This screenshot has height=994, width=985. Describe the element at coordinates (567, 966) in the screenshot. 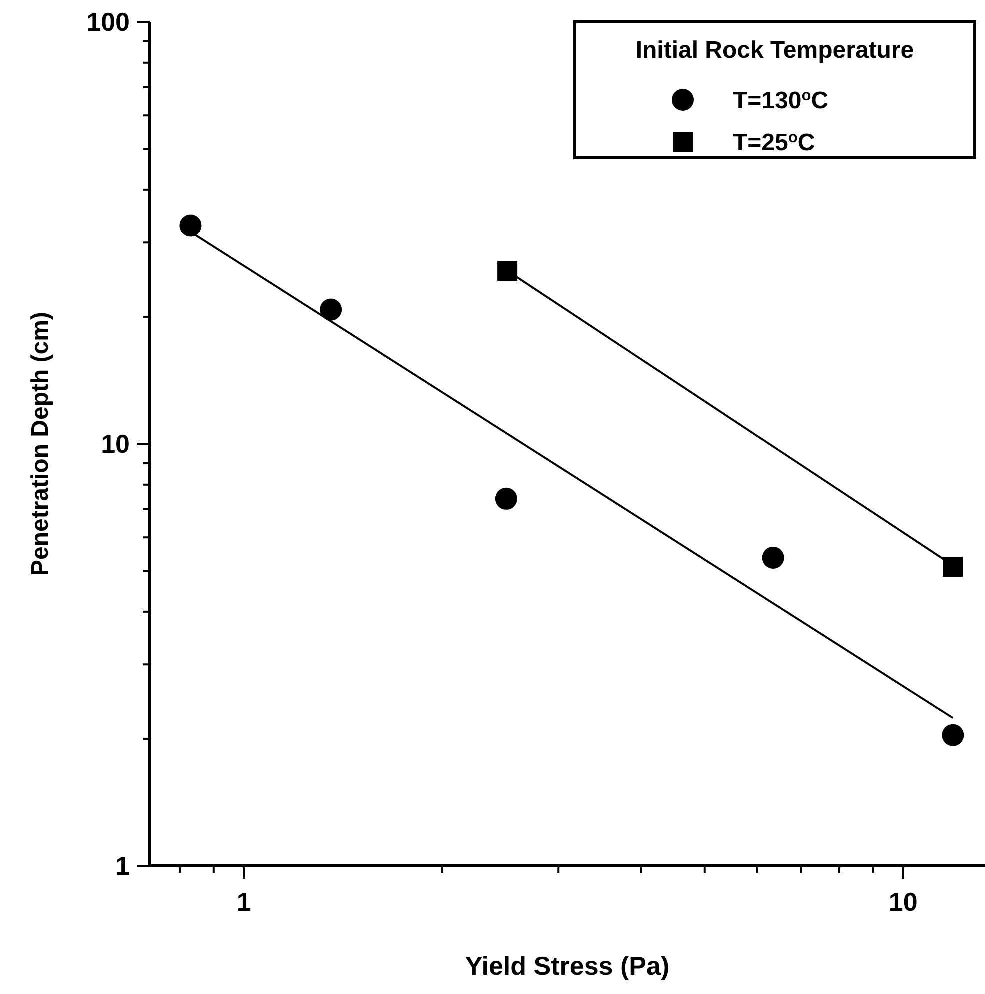

I see `x-axis-title: Yield Stress (Pa)` at that location.